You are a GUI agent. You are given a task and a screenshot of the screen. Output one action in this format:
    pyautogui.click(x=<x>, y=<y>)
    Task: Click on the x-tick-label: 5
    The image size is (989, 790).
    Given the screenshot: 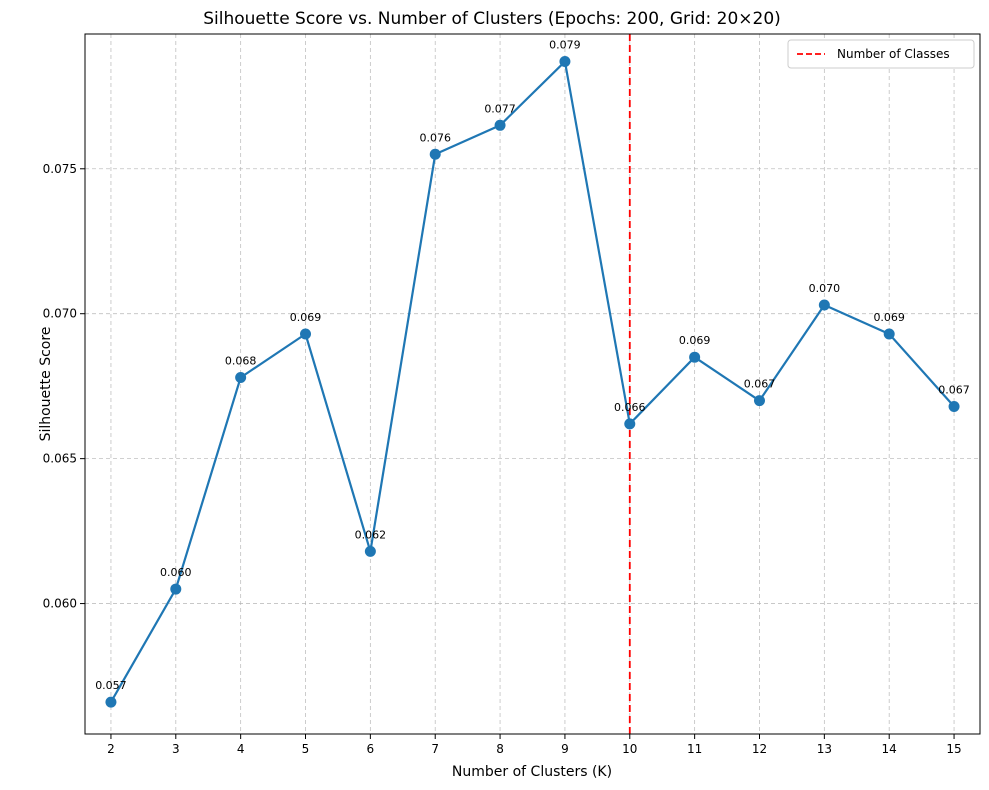 What is the action you would take?
    pyautogui.click(x=306, y=749)
    